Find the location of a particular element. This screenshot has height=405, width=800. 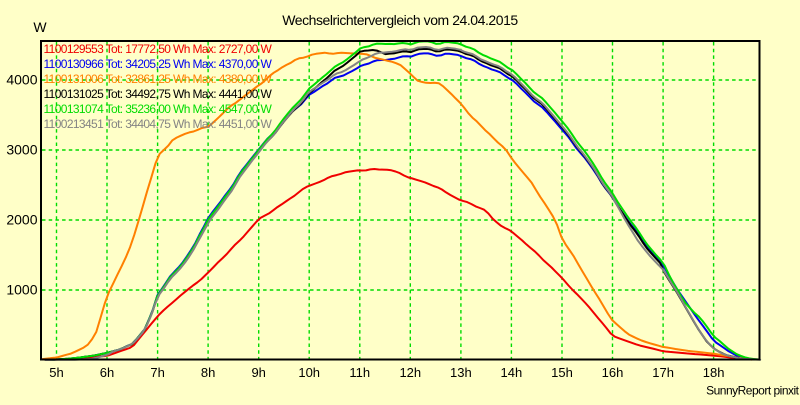

svg-text: SunnyReport pinxit is located at coordinates (753, 391).